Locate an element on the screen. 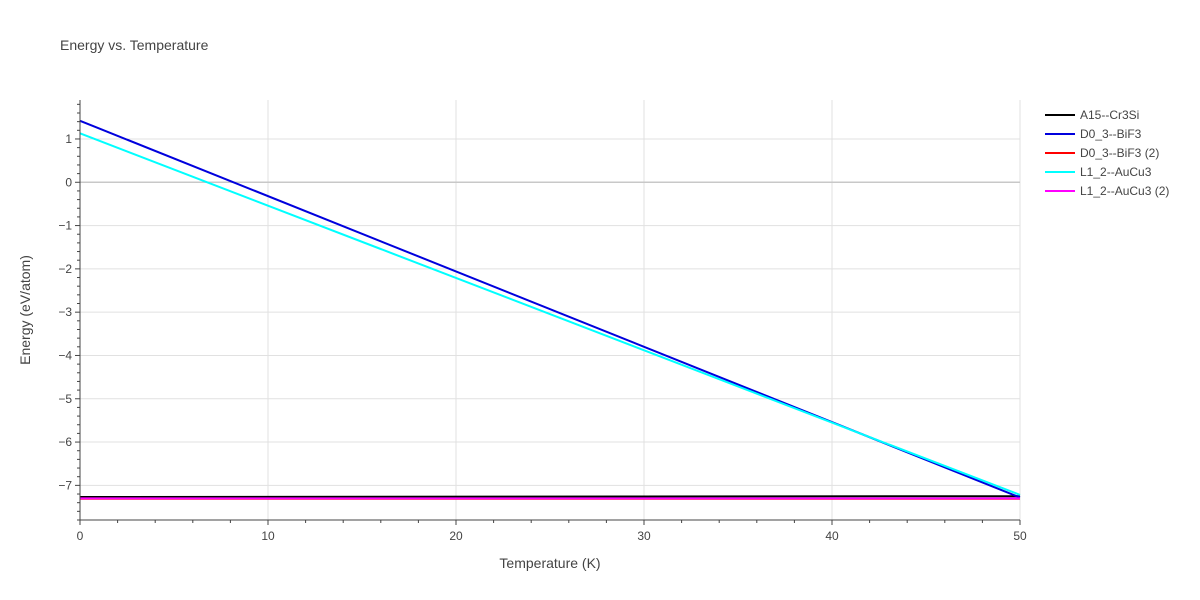 This screenshot has width=1200, height=600. x-tick-label: 30 is located at coordinates (644, 536).